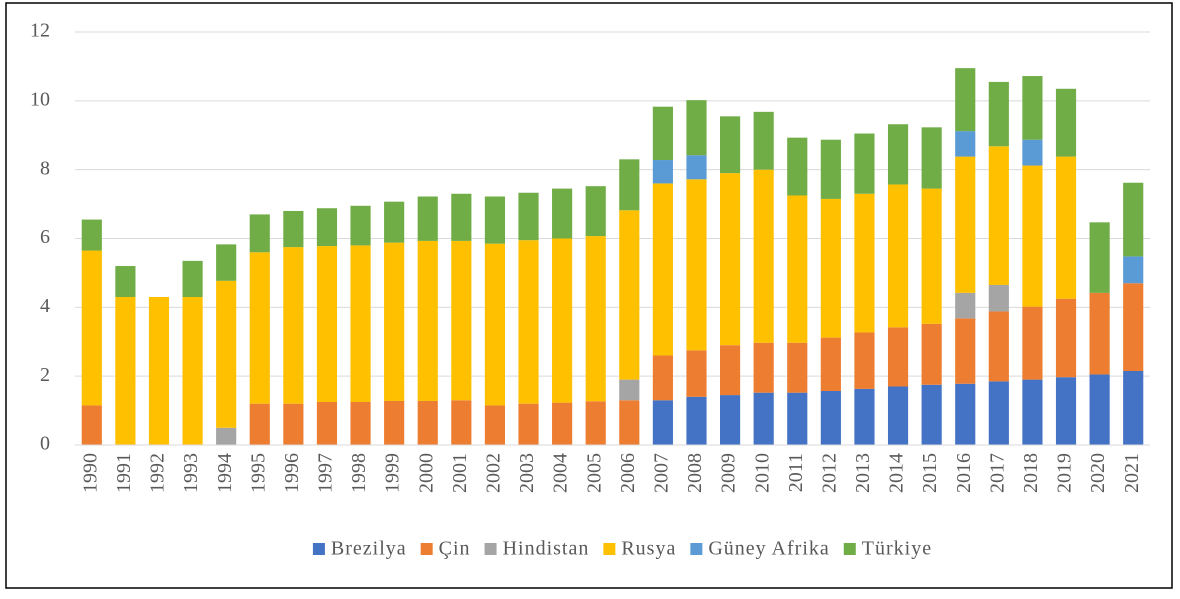  What do you see at coordinates (661, 473) in the screenshot?
I see `x-tick-label: 2007` at bounding box center [661, 473].